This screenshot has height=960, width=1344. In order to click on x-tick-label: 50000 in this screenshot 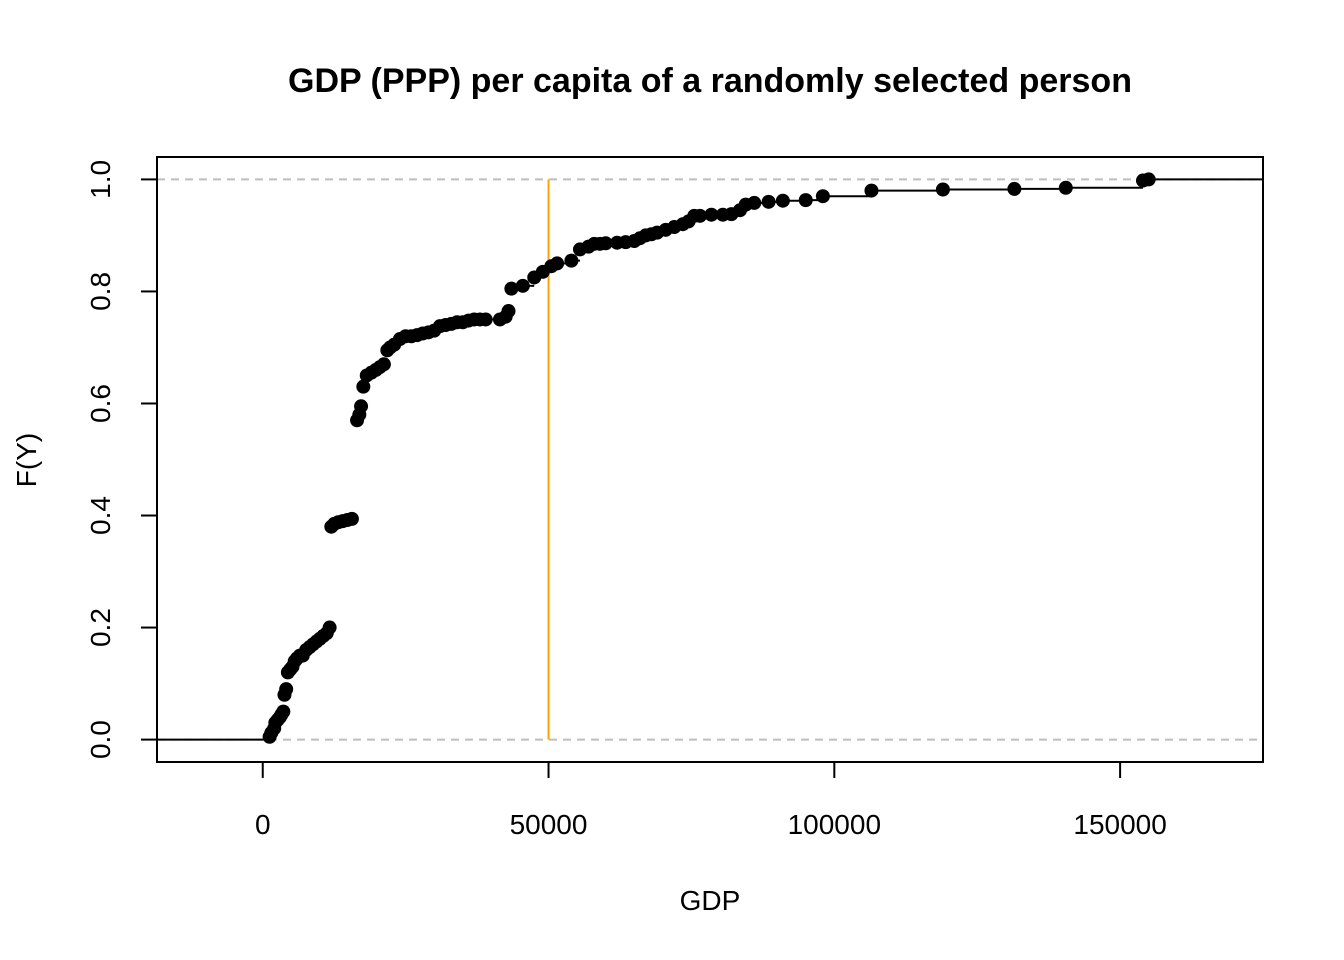, I will do `click(549, 824)`.